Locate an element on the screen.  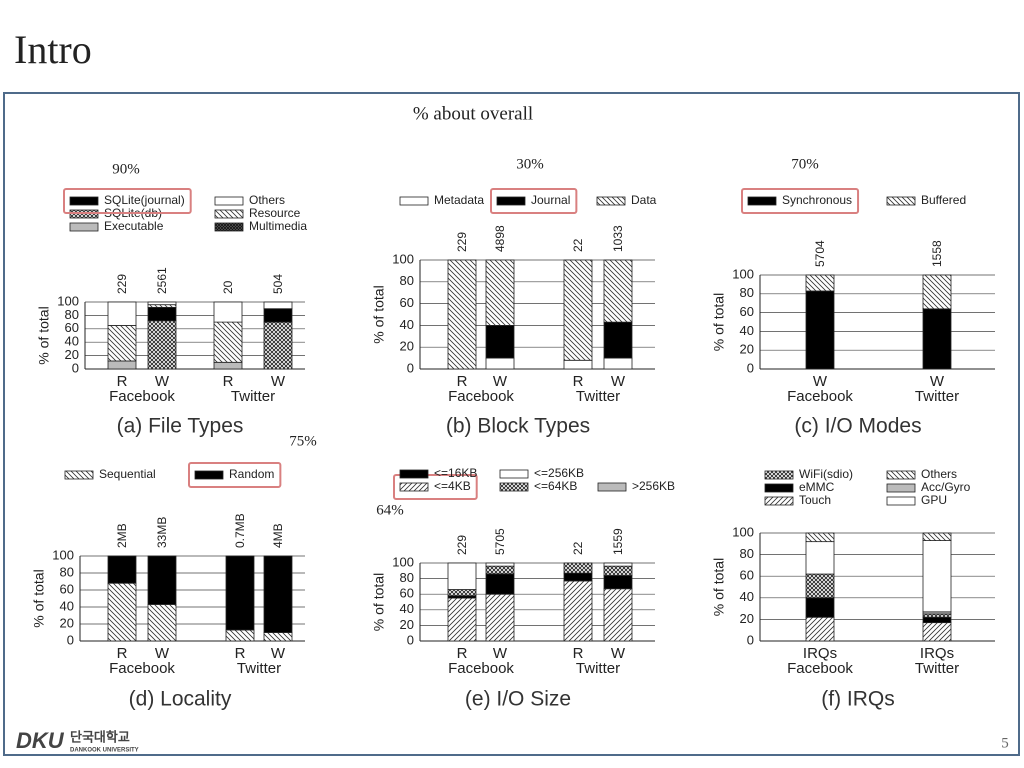
bar-total-label: 4MB is located at coordinates (278, 535).